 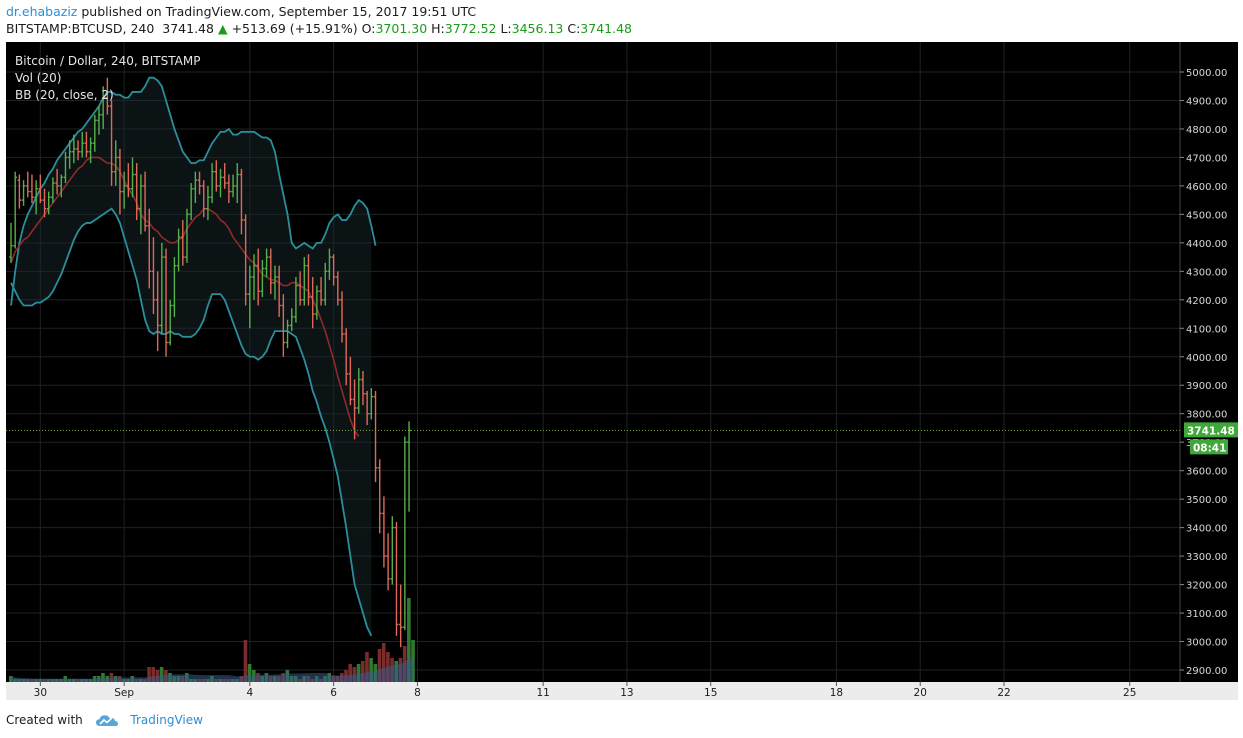 I want to click on open-value: 3701.30, so click(x=401, y=28).